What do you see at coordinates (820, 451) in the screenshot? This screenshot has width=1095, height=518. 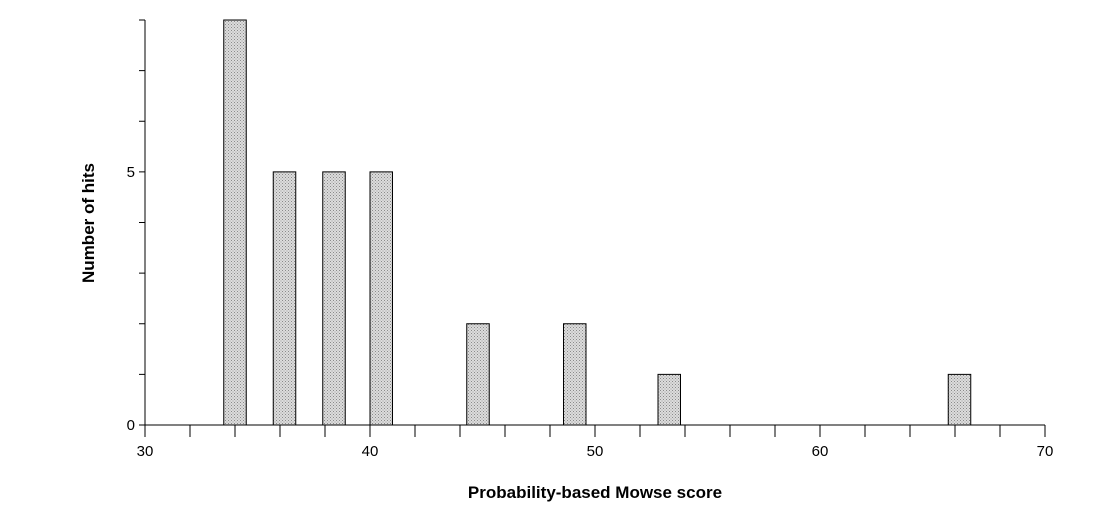 I see `x-tick-label: 60` at bounding box center [820, 451].